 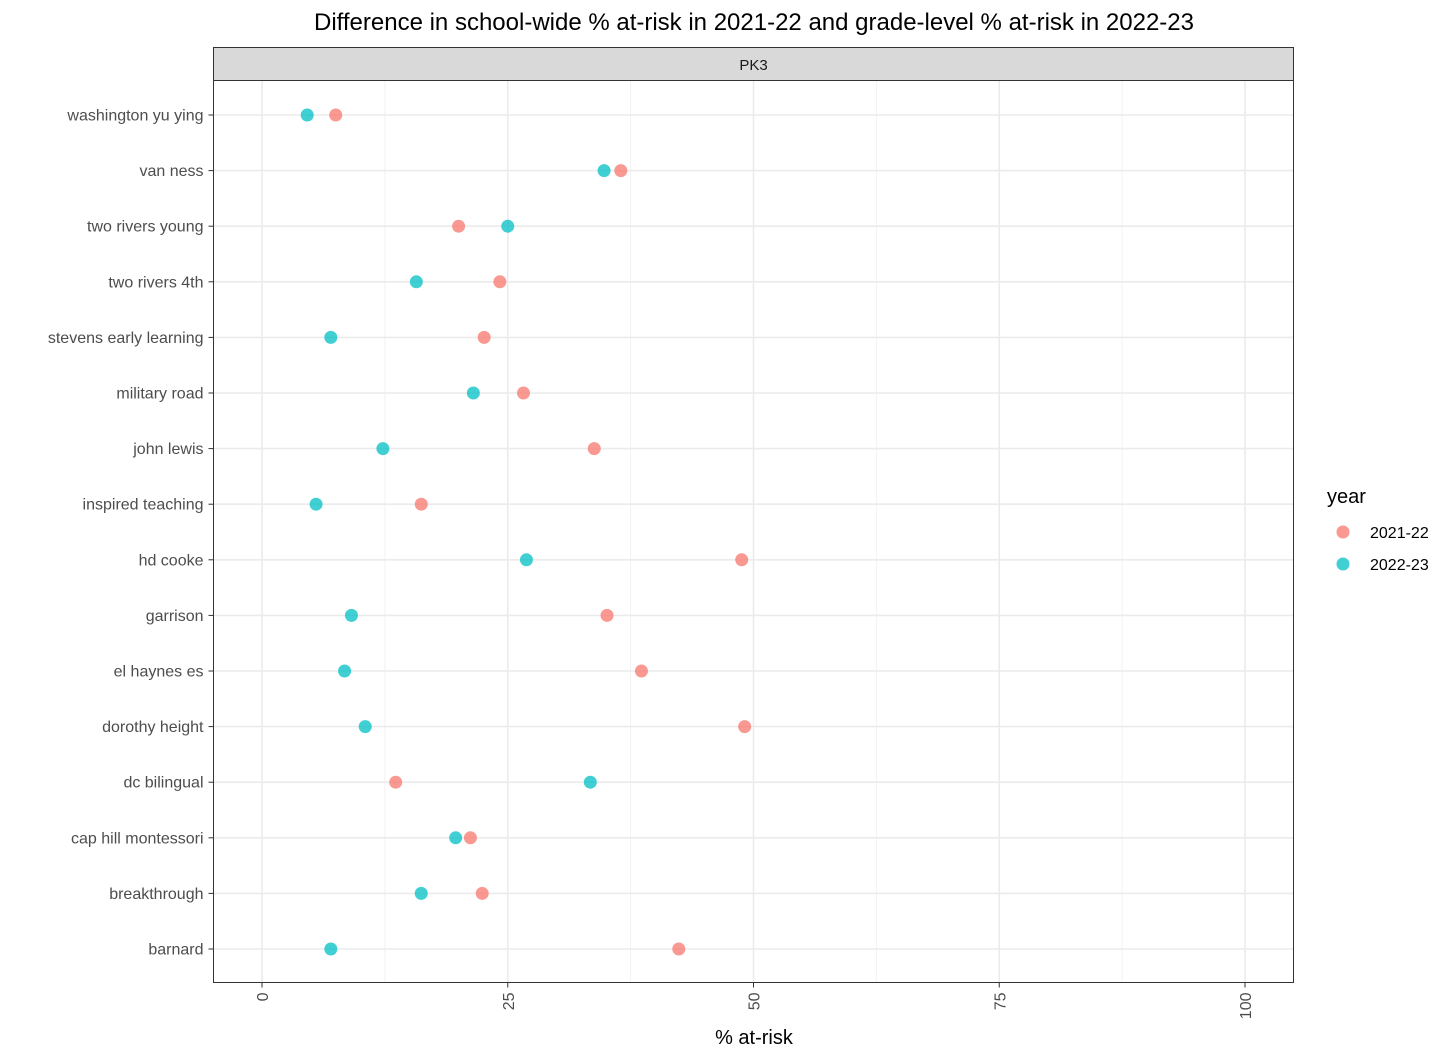 What do you see at coordinates (143, 505) in the screenshot?
I see `y-tick-label: inspired teaching` at bounding box center [143, 505].